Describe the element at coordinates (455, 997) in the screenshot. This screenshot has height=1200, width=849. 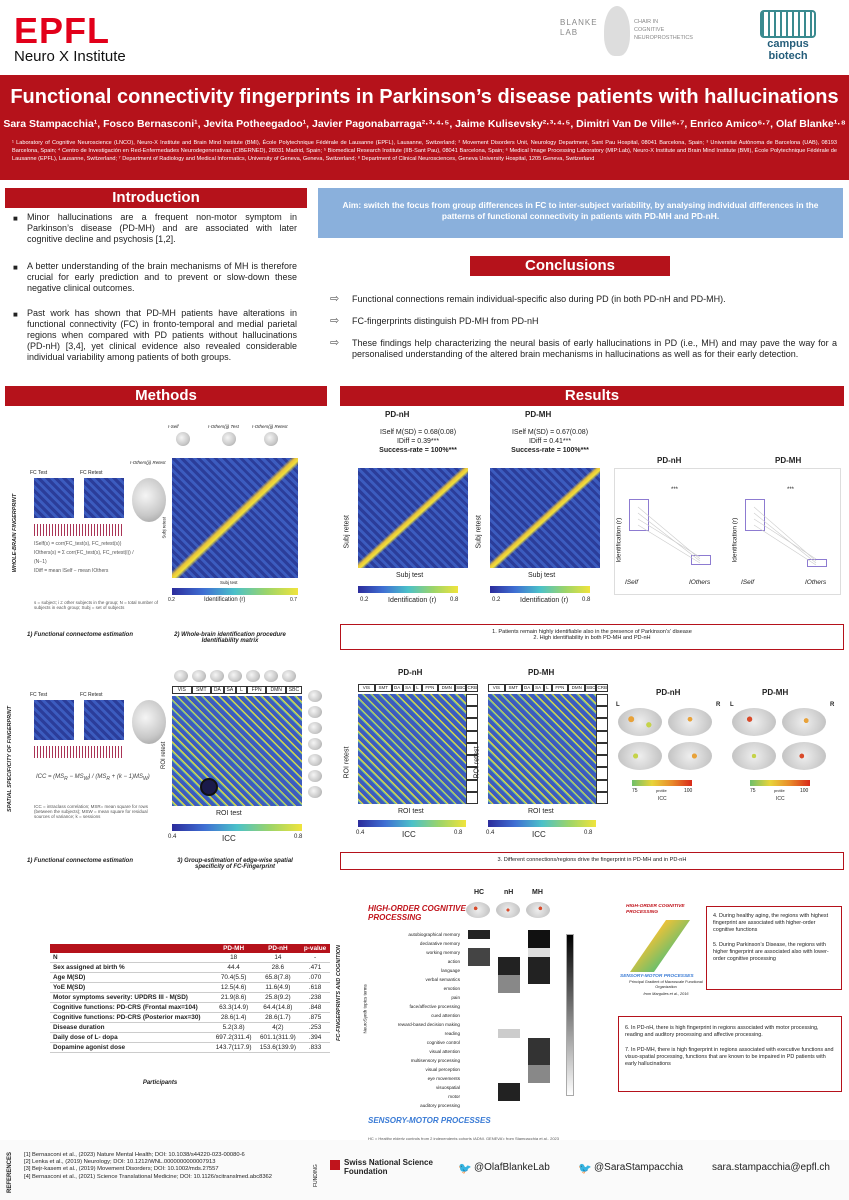
I see `topic-term: pain` at that location.